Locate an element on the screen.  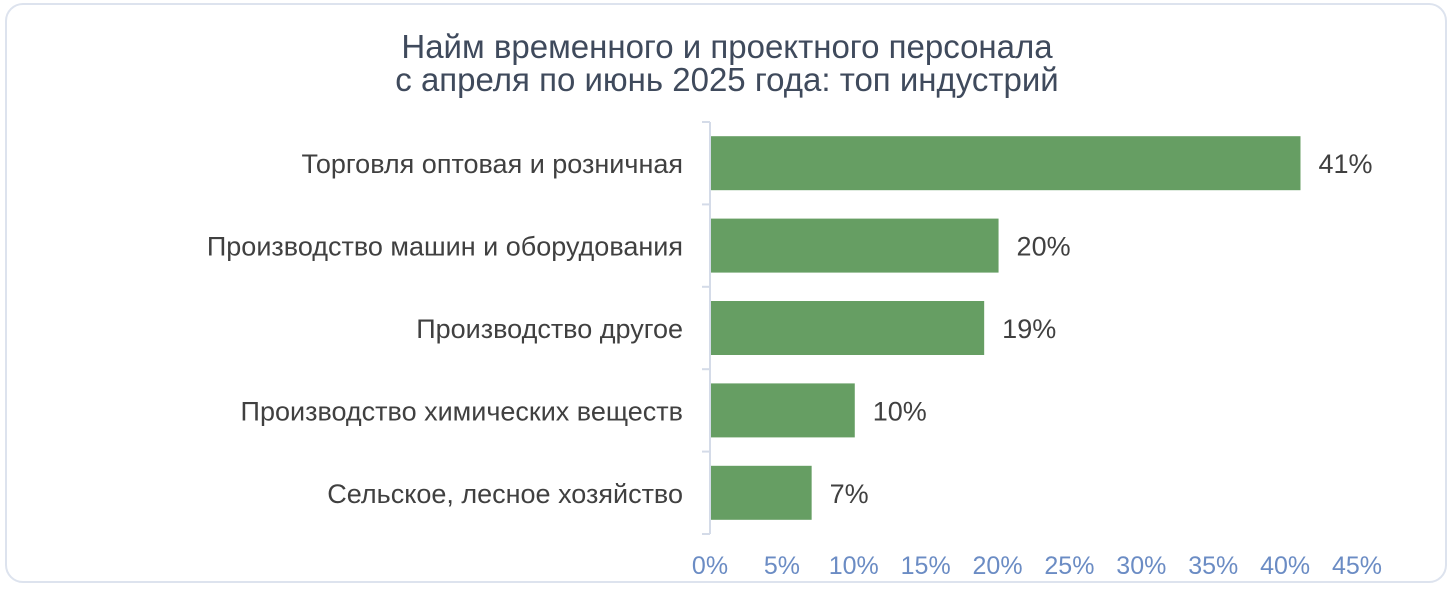
x-tick-label: 35% is located at coordinates (1213, 566).